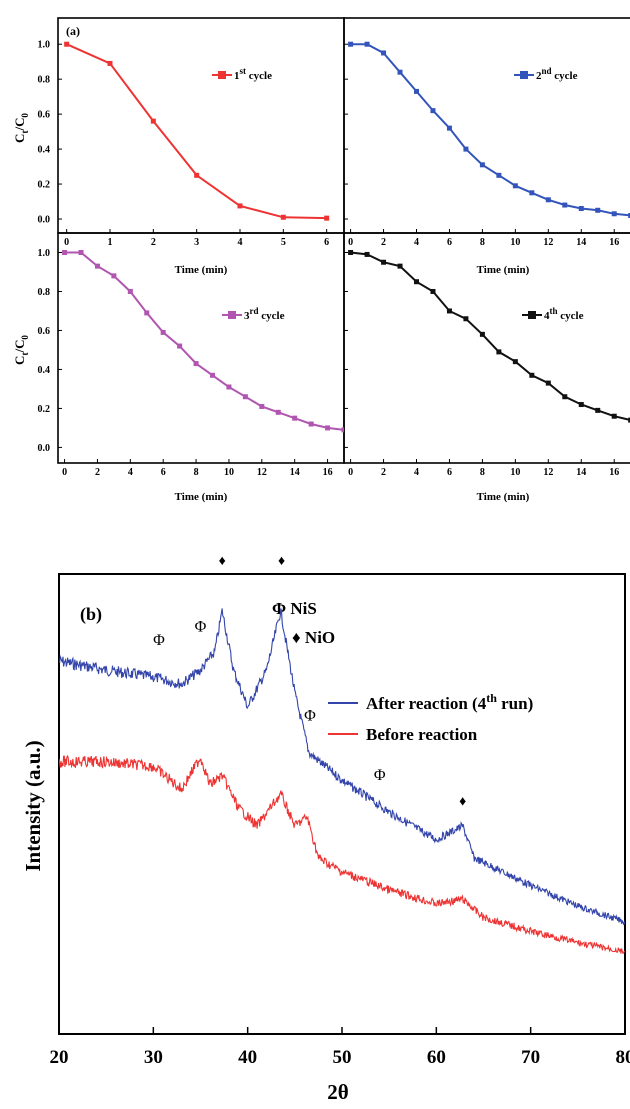 This screenshot has width=630, height=1109. Describe the element at coordinates (191, 363) in the screenshot. I see `chart-cycle-3: 0 2 4 6 8 10 12 14 16 0.0 0.2 0.4 0.6 0.8 1.0 3rd cycle` at that location.